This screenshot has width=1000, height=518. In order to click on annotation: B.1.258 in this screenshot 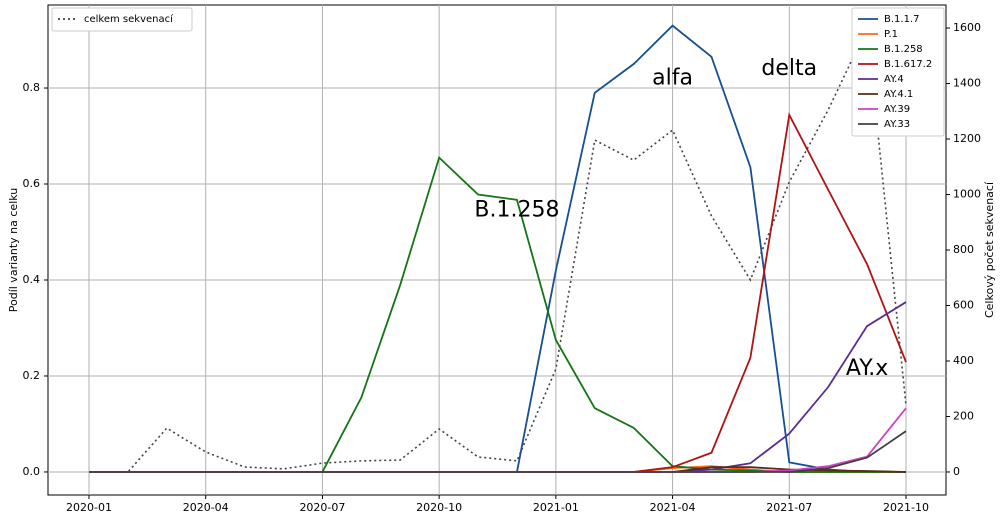, I will do `click(516, 209)`.